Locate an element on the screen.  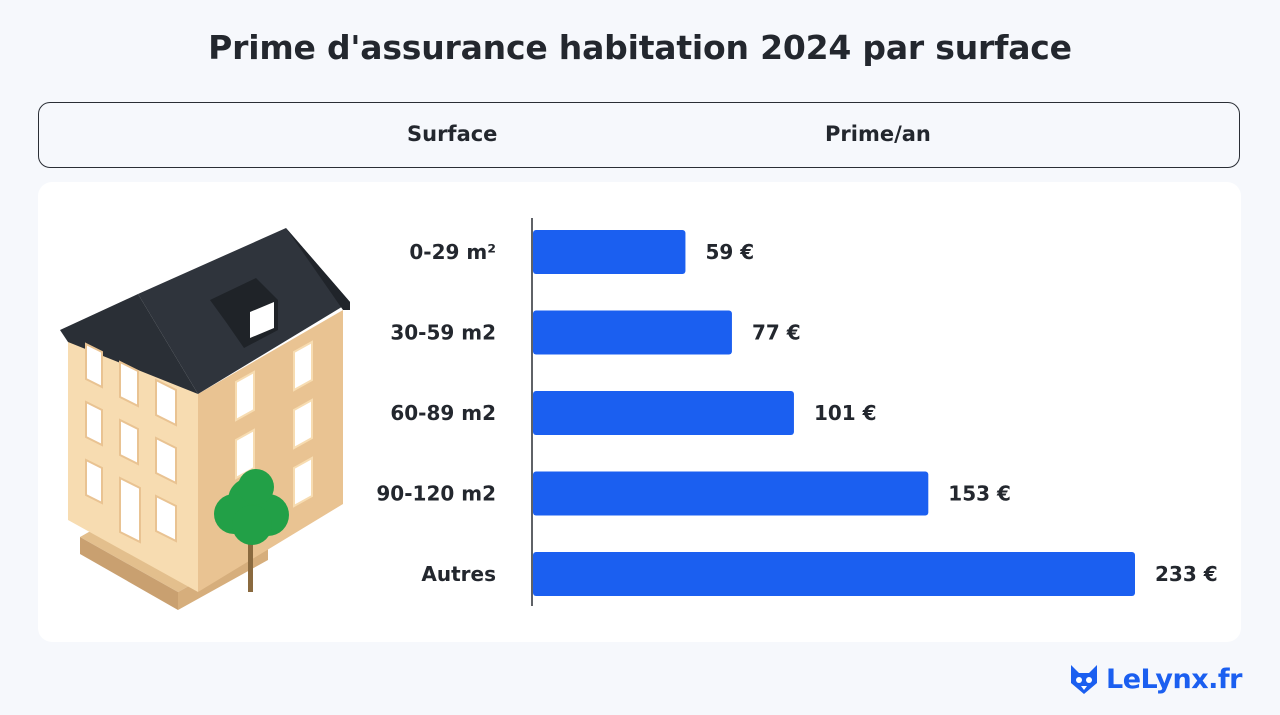
value-label: 77 € is located at coordinates (776, 333).